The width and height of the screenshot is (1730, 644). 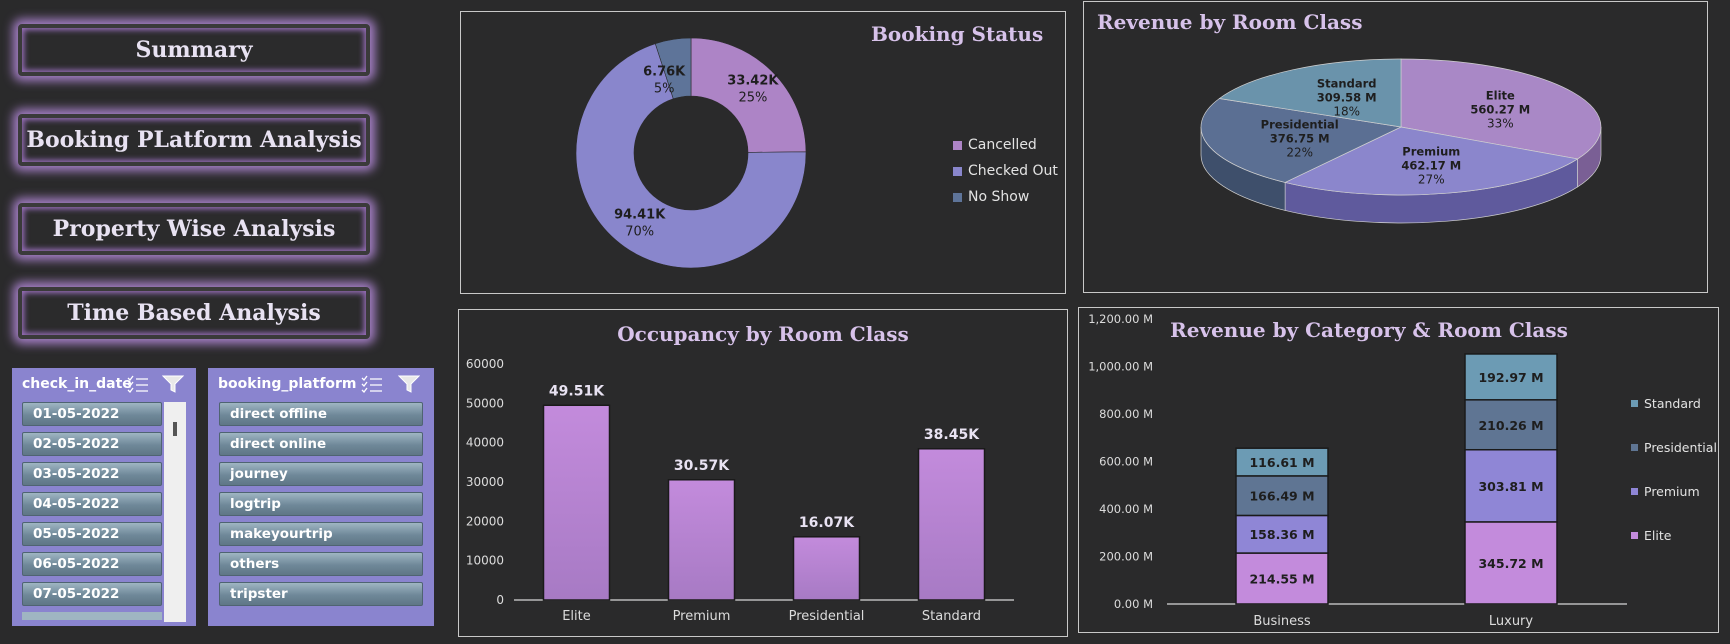 I want to click on booking-platform-slicer-title: booking_platform, so click(x=287, y=384).